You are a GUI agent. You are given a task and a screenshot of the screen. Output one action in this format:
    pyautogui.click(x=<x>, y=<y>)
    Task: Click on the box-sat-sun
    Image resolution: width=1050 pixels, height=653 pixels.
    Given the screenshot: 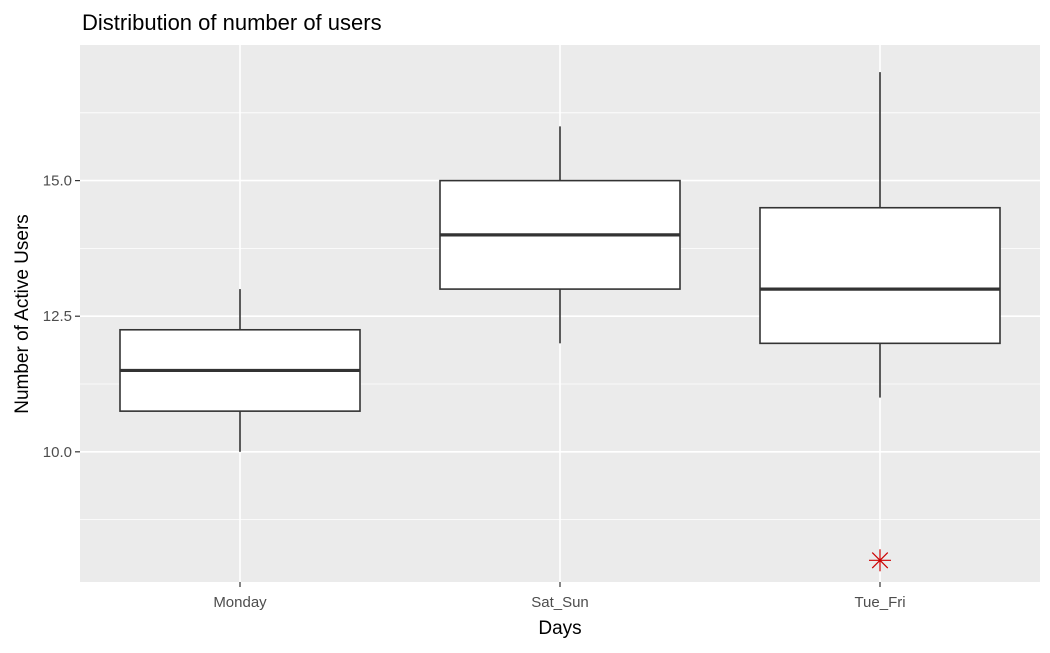 What is the action you would take?
    pyautogui.click(x=560, y=235)
    